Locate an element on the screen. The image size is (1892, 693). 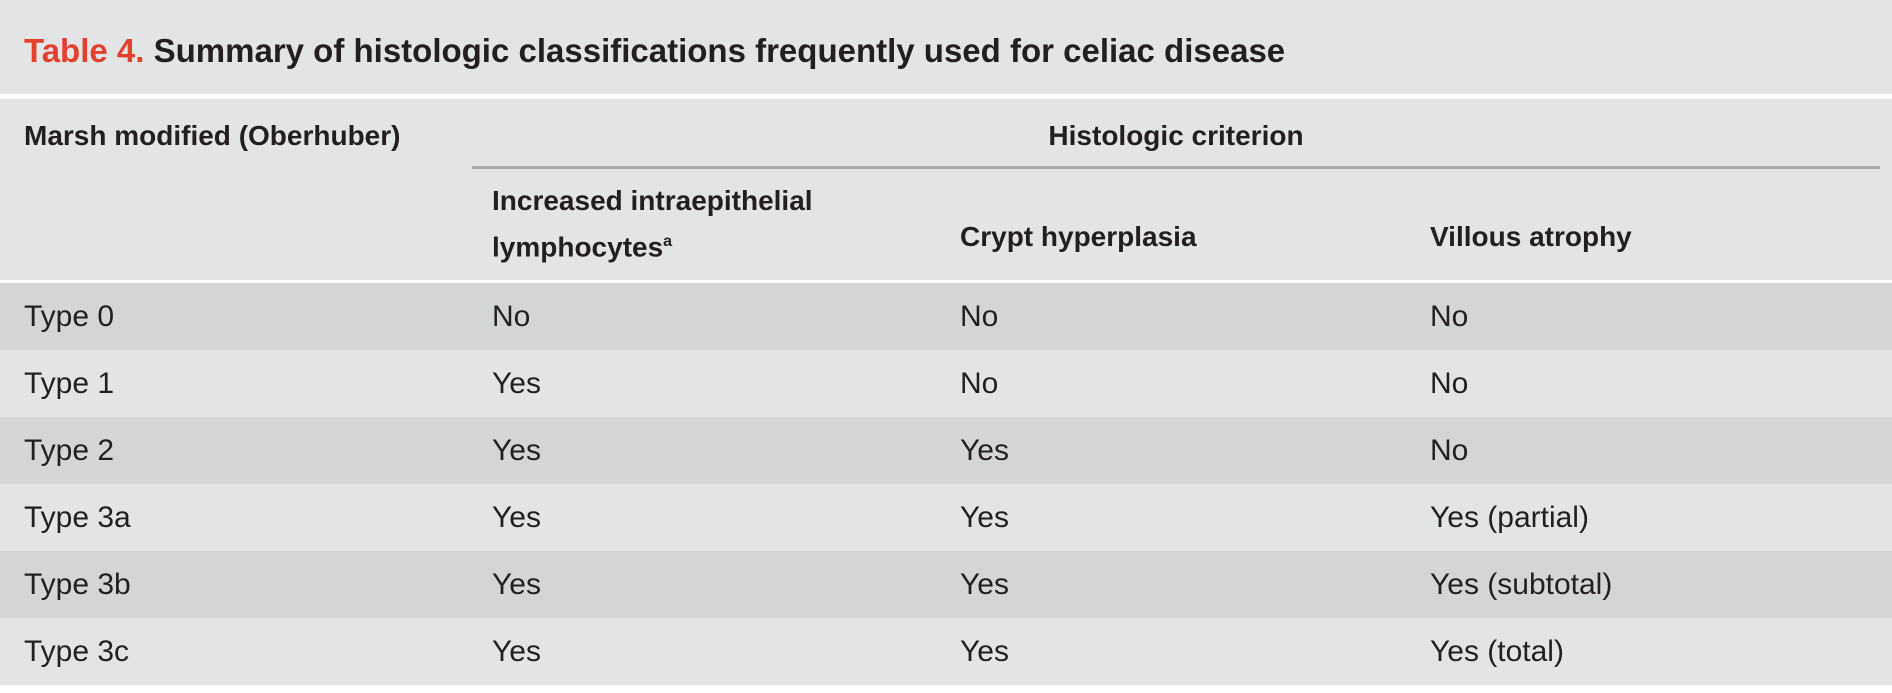
table-row: Type 3a Yes Yes Yes (partial) is located at coordinates (946, 517).